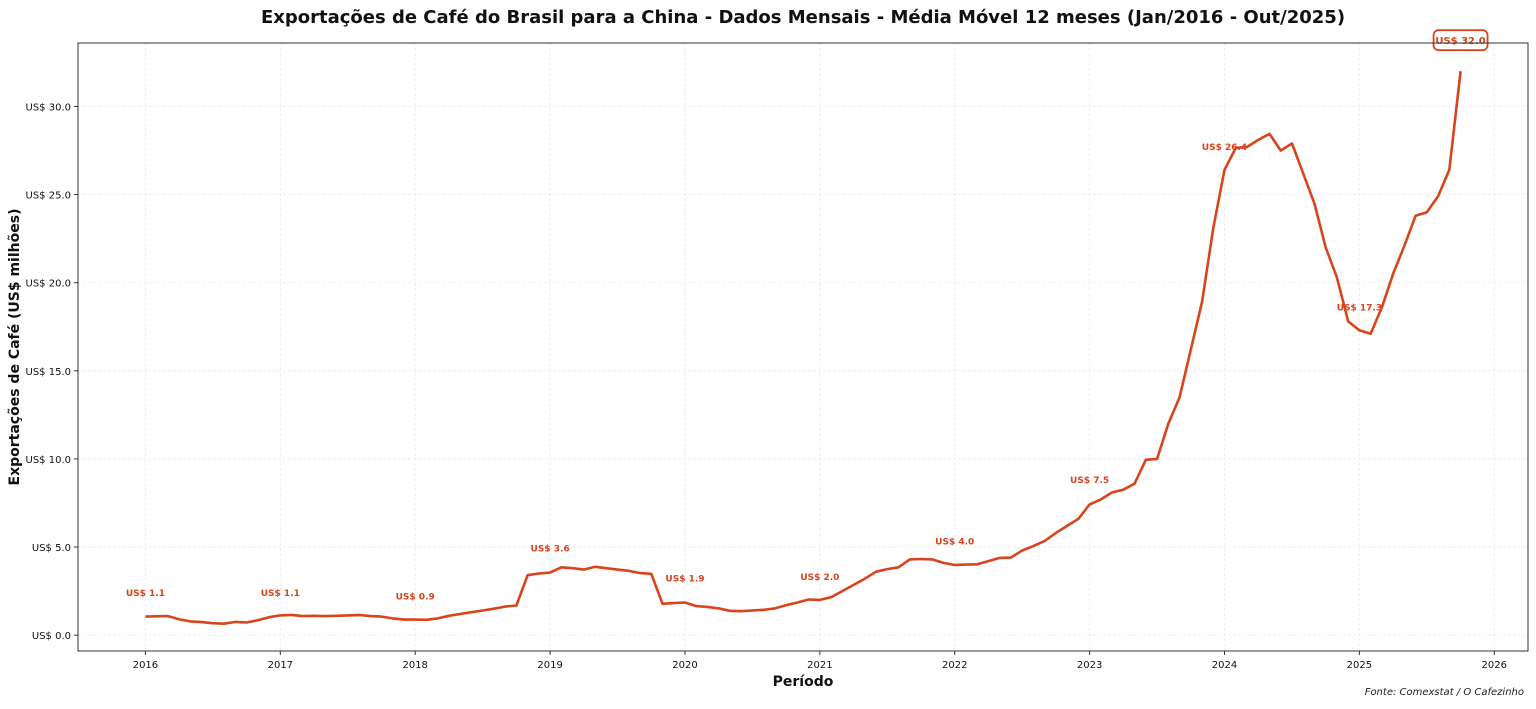 The width and height of the screenshot is (1536, 709). Describe the element at coordinates (819, 665) in the screenshot. I see `x-tick-label: 2021` at that location.